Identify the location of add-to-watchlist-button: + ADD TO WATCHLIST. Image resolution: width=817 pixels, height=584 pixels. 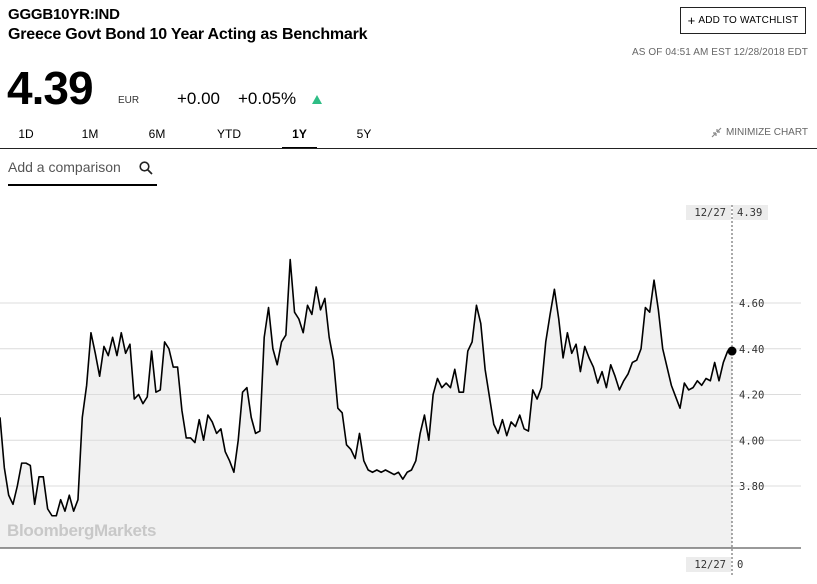
(743, 20).